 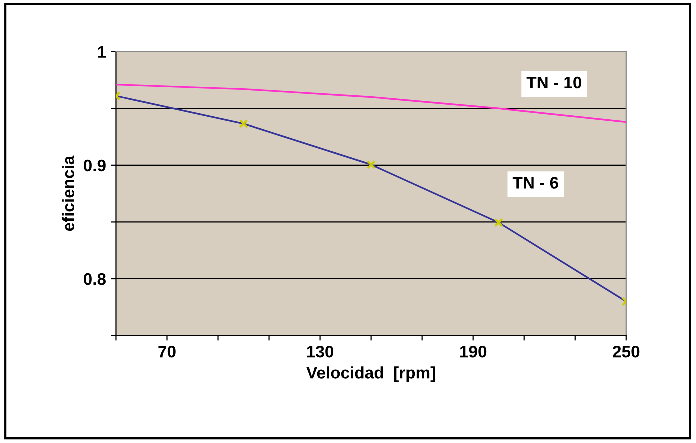 What do you see at coordinates (68, 194) in the screenshot?
I see `y-axis-title: eficiencia` at bounding box center [68, 194].